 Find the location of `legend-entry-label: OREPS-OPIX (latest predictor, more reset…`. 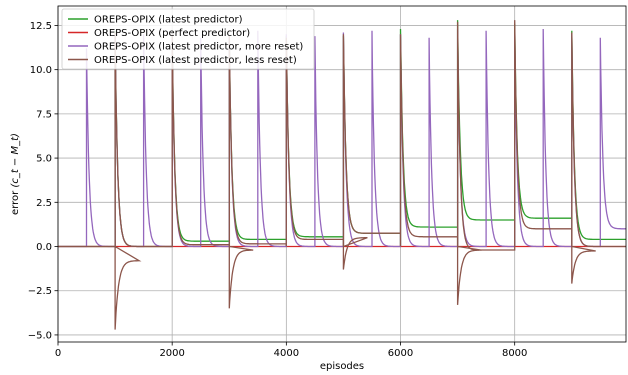

legend-entry-label: OREPS-OPIX (latest predictor, more reset… is located at coordinates (198, 47).